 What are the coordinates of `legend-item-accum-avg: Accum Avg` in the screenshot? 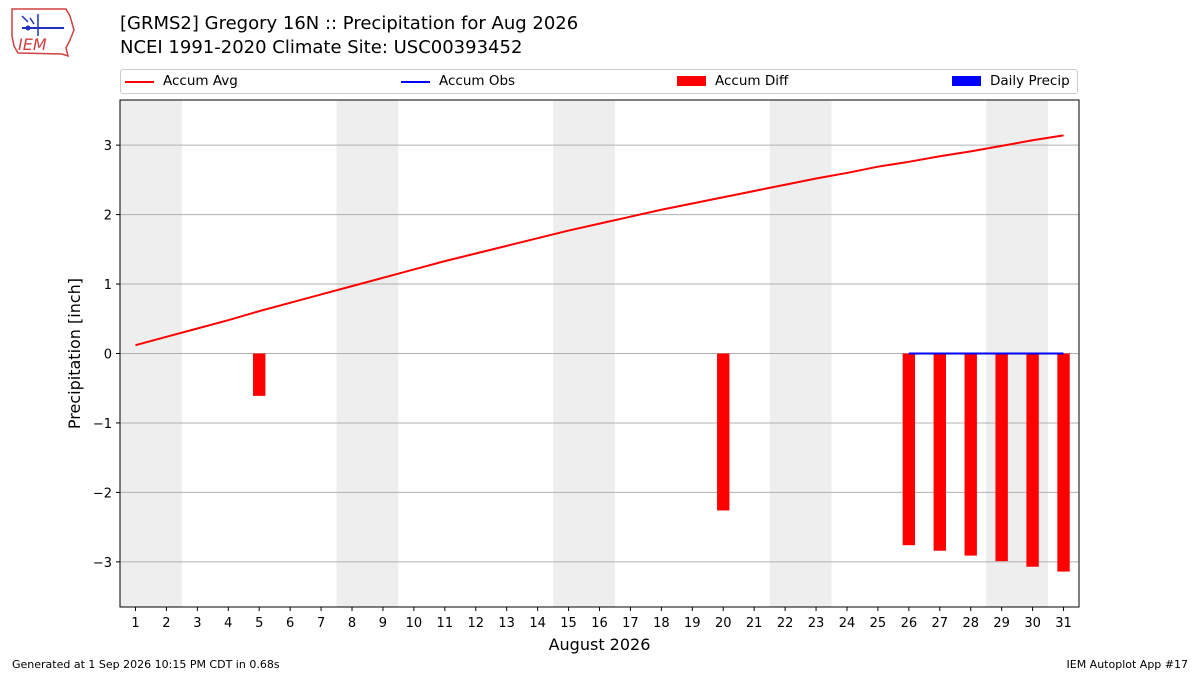 It's located at (225, 81).